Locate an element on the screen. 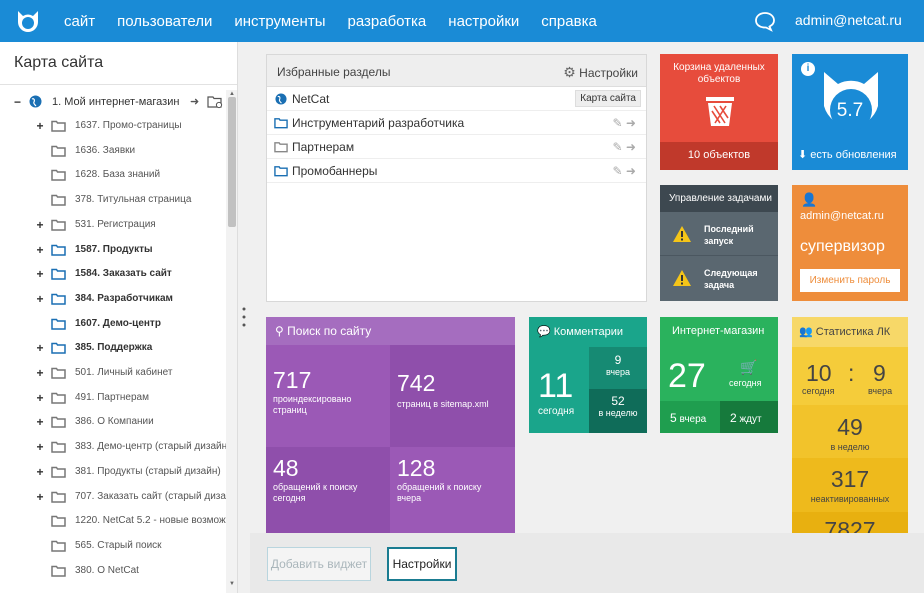 The height and width of the screenshot is (593, 924). menu-item-settings: настройки is located at coordinates (484, 21).